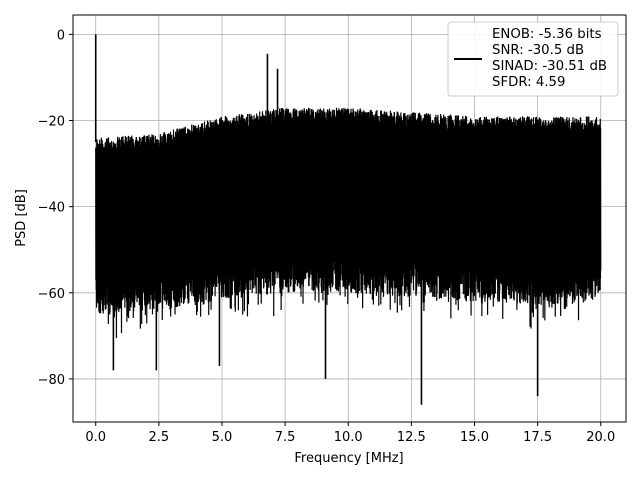 This screenshot has height=480, width=640. I want to click on legend-entry-text: SINAD: -30.51 dB, so click(549, 66).